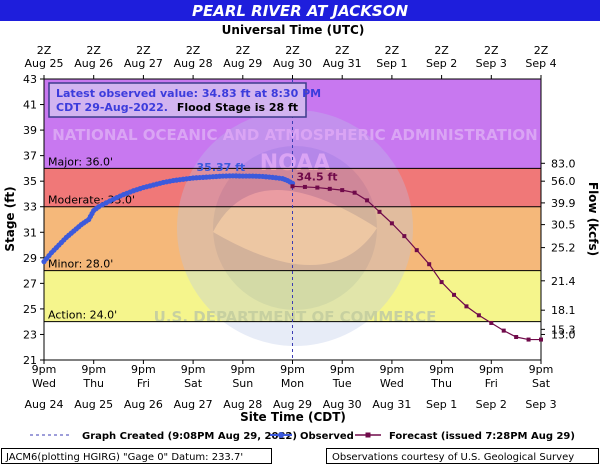 The image size is (600, 469). Describe the element at coordinates (177, 100) in the screenshot. I see `latest-value-box-bg` at that location.